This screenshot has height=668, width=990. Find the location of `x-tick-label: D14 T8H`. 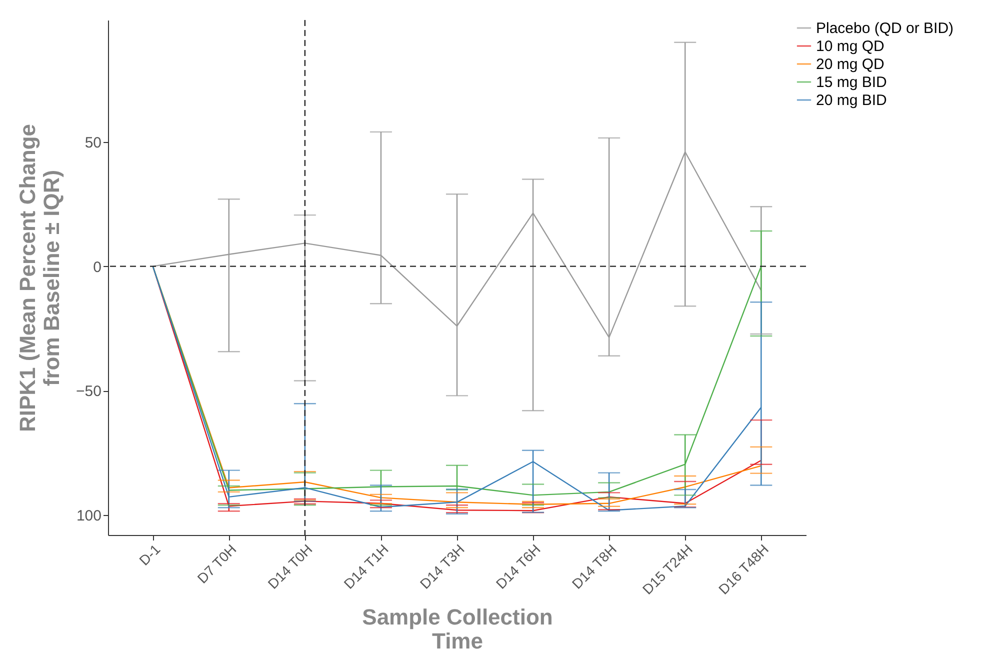

x-tick-label: D14 T8H is located at coordinates (594, 566).